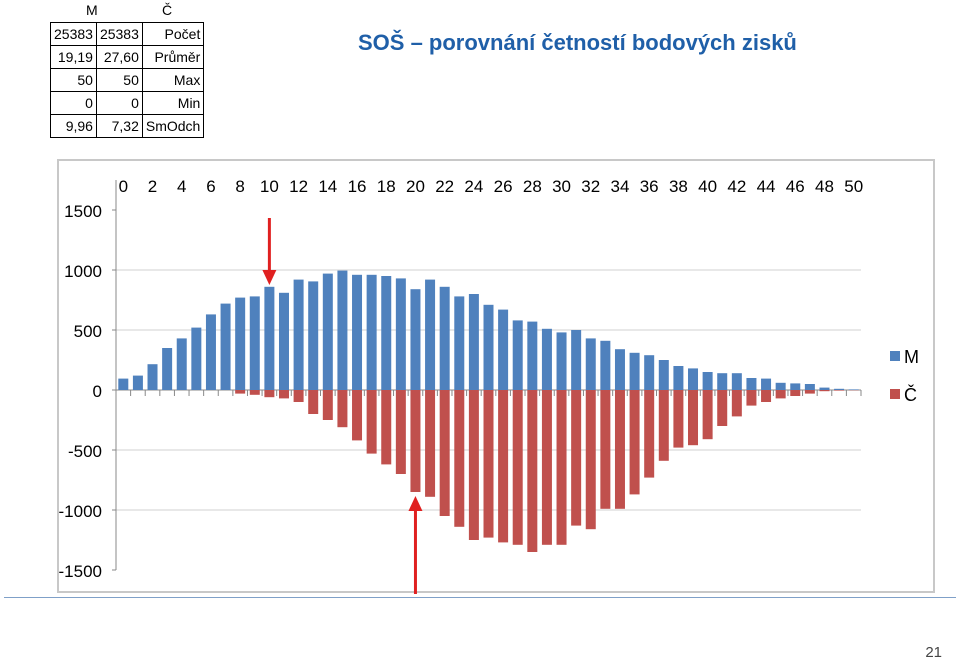  What do you see at coordinates (210, 186) in the screenshot?
I see `x-tick-label: 6` at bounding box center [210, 186].